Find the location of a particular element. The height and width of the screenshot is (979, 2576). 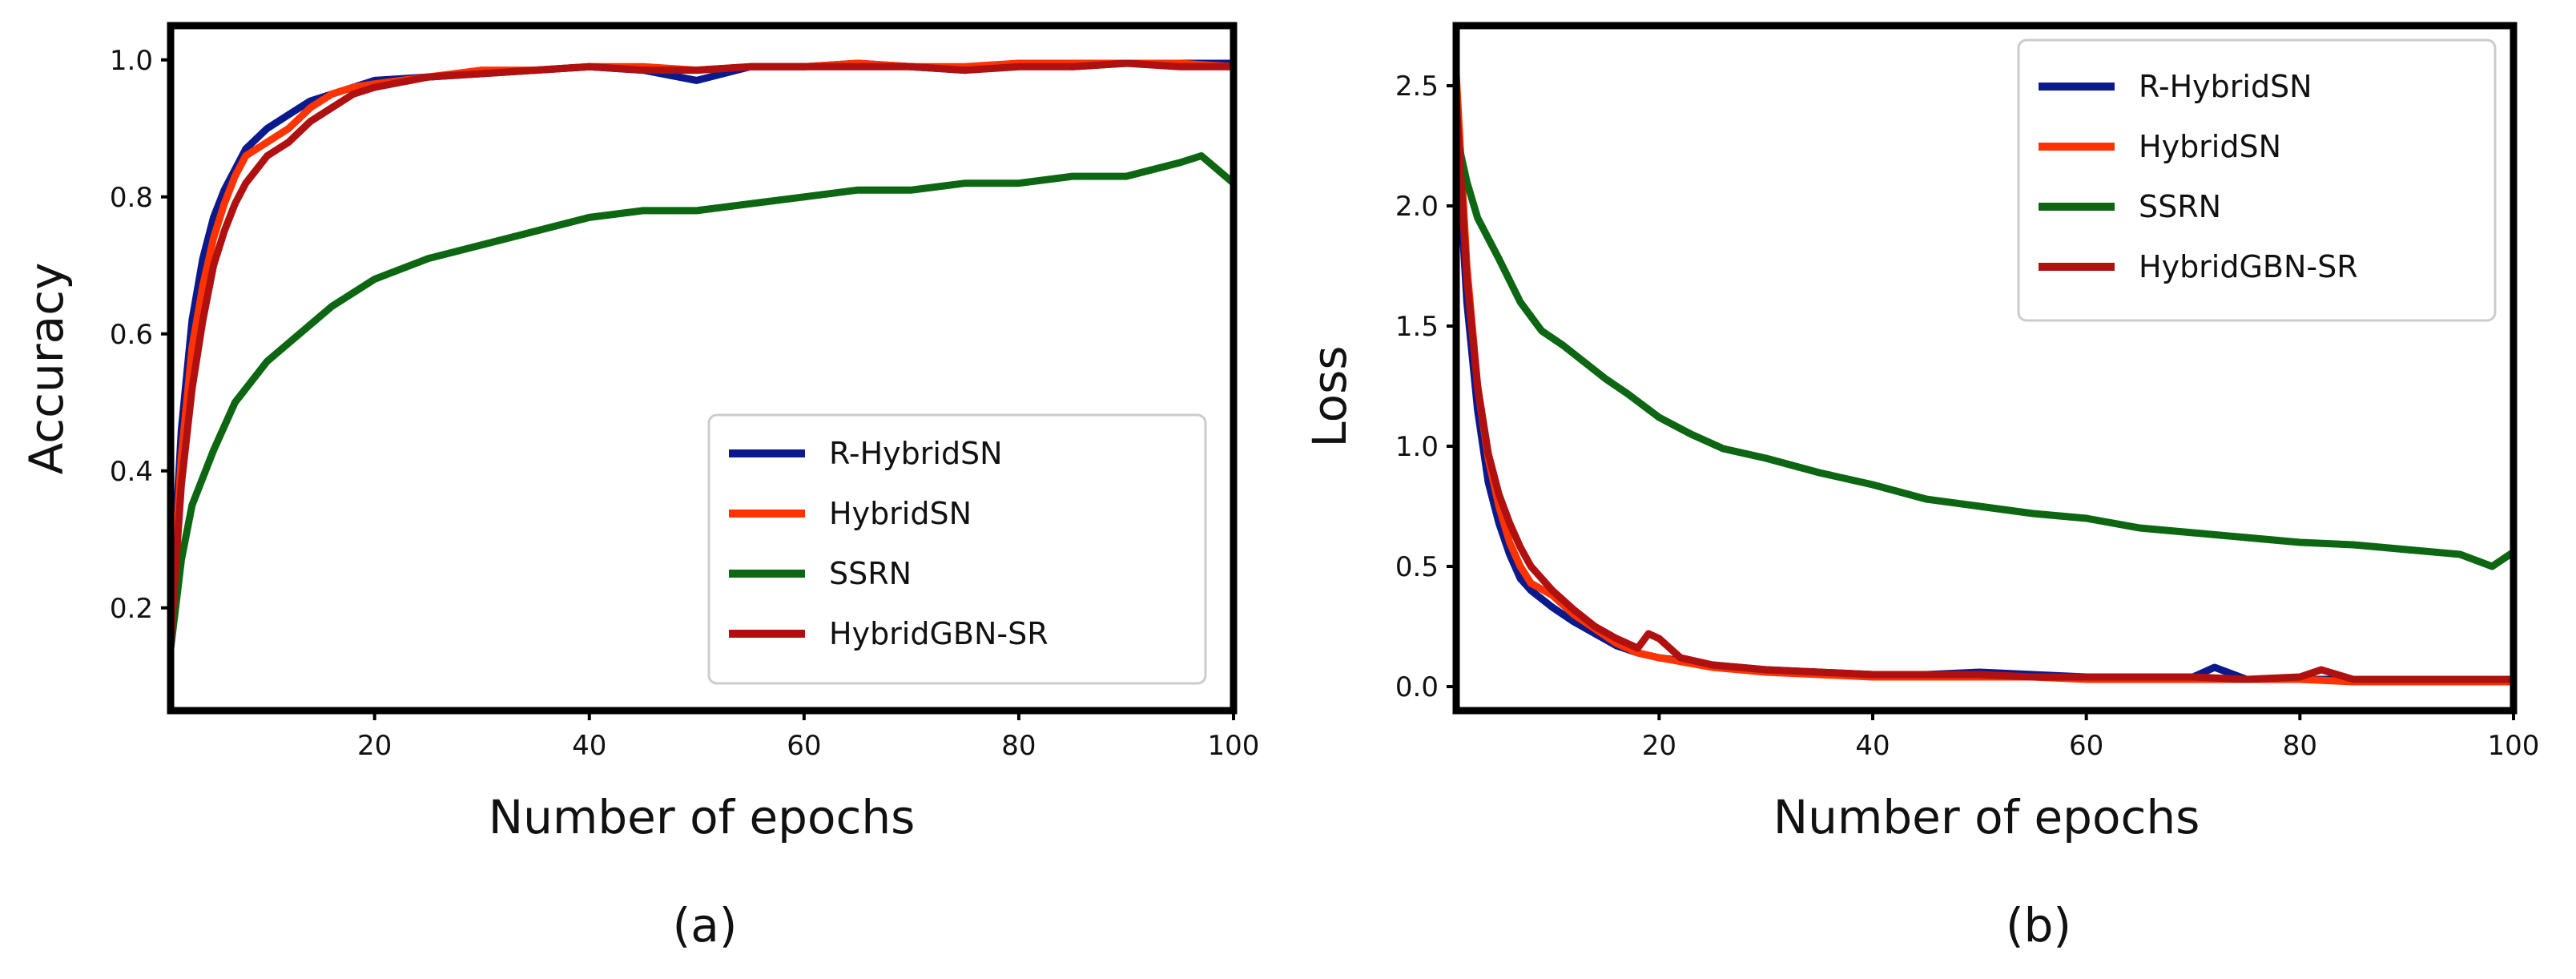

y-axis-label: Accuracy is located at coordinates (46, 369).